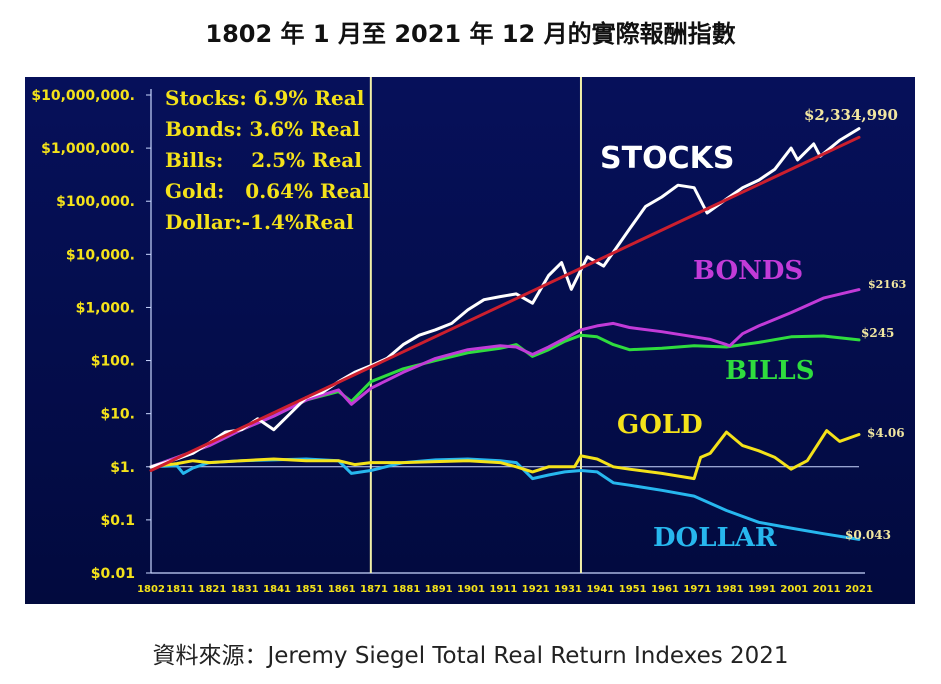 The image size is (941, 684). Describe the element at coordinates (122, 468) in the screenshot. I see `y-tick-label: $1.` at that location.